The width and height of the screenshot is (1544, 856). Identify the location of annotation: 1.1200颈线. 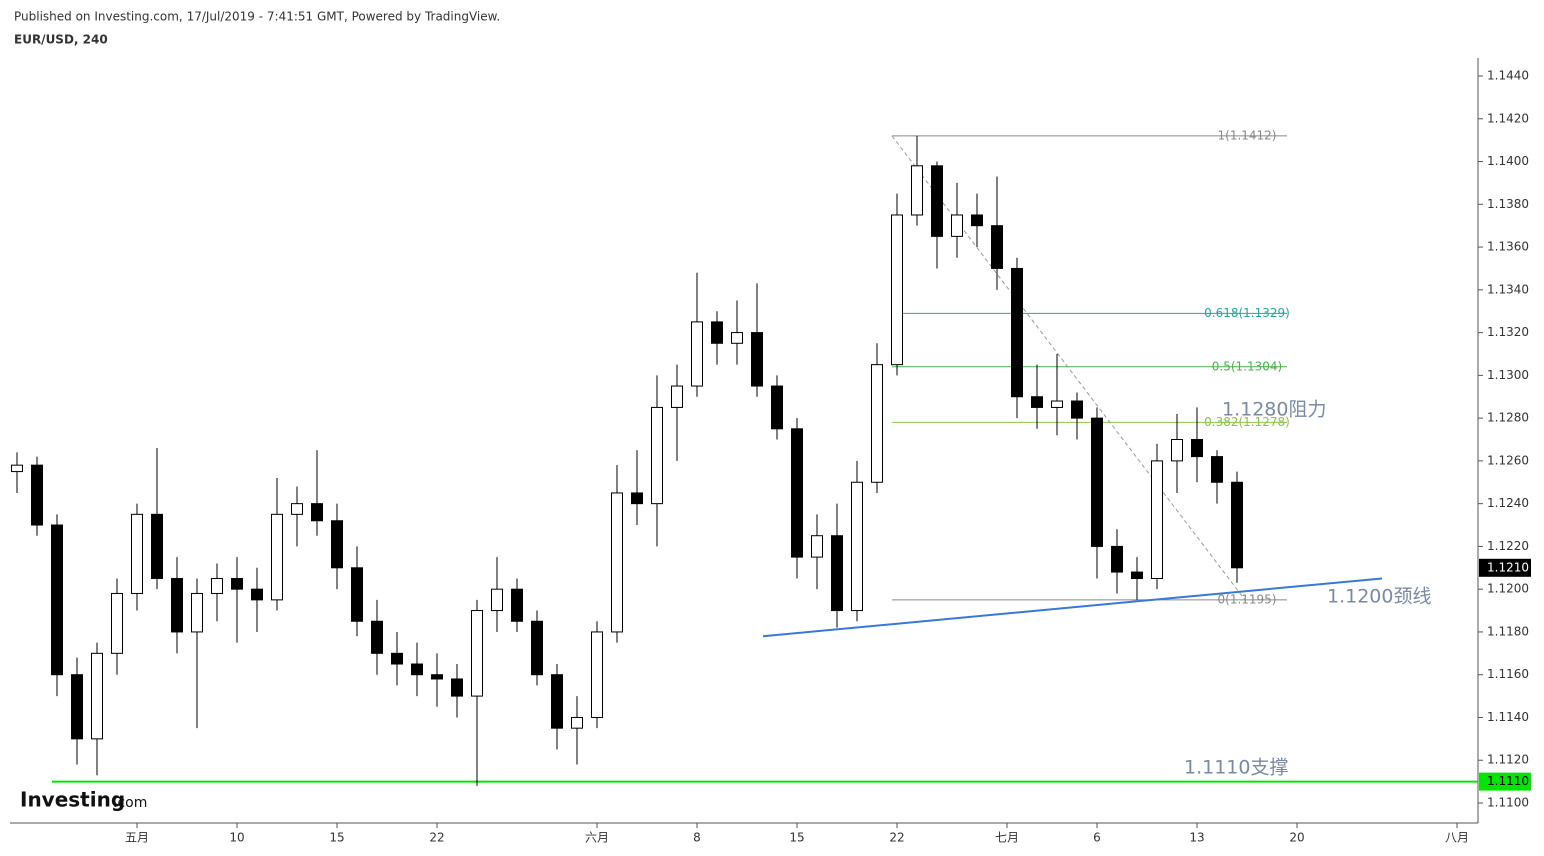
(1379, 597).